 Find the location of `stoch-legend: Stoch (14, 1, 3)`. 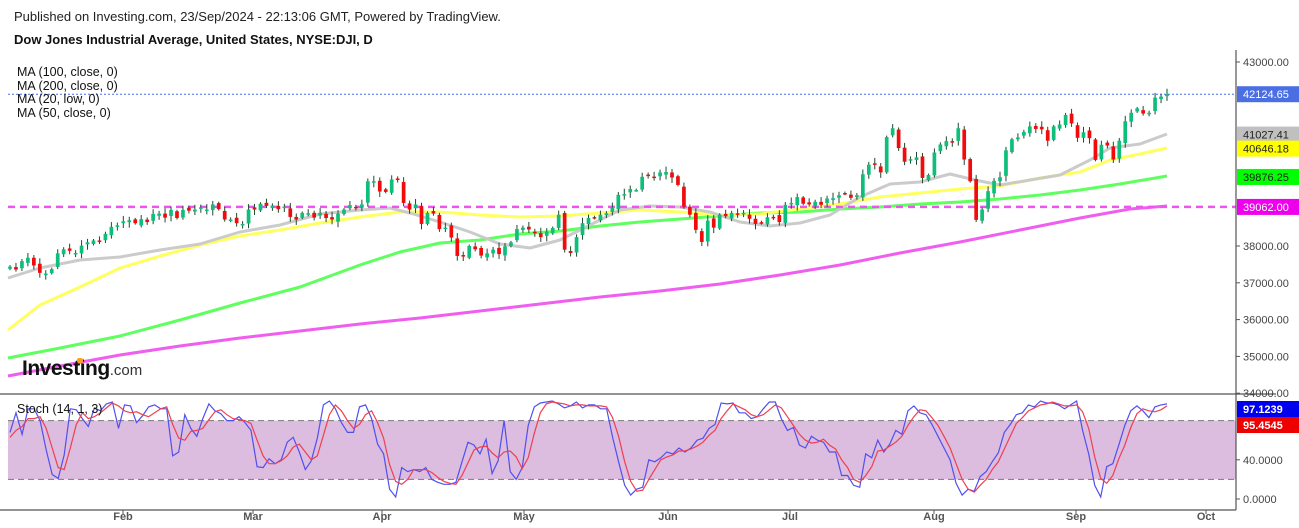

stoch-legend: Stoch (14, 1, 3) is located at coordinates (60, 409).